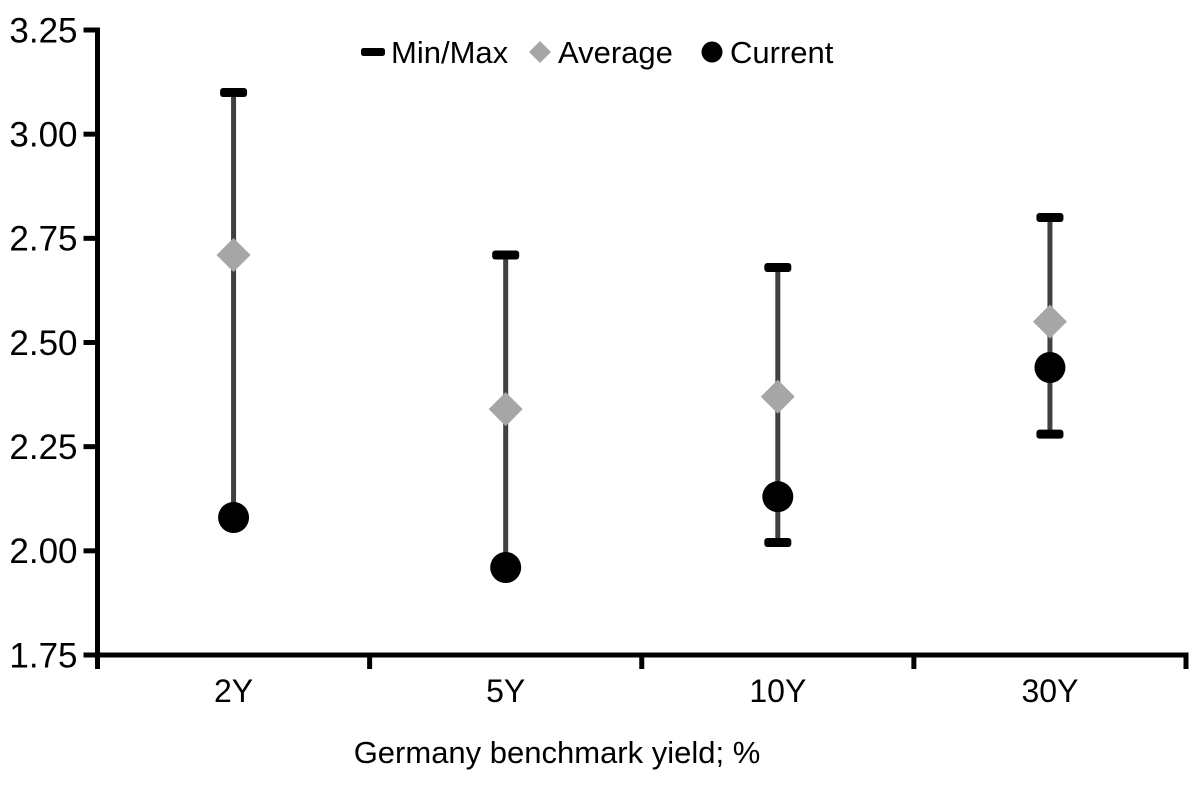  I want to click on legend-item-label: Min/Max, so click(450, 52).